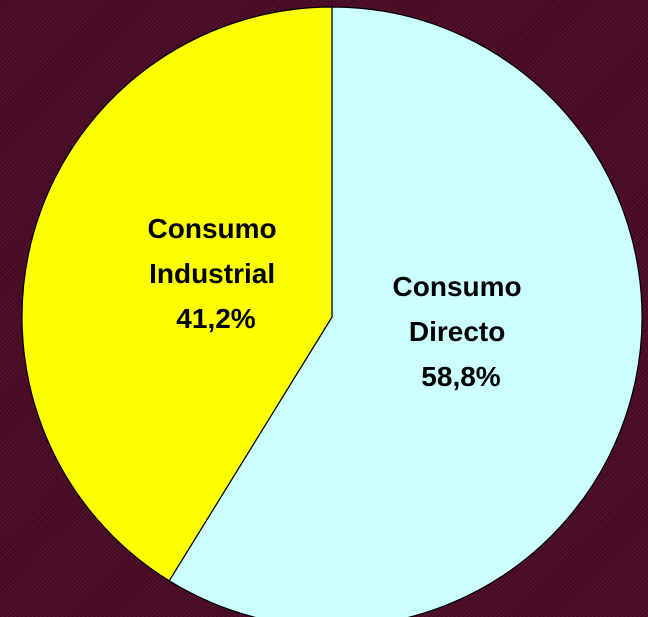  I want to click on slice-value-label: 41,2%, so click(215, 318).